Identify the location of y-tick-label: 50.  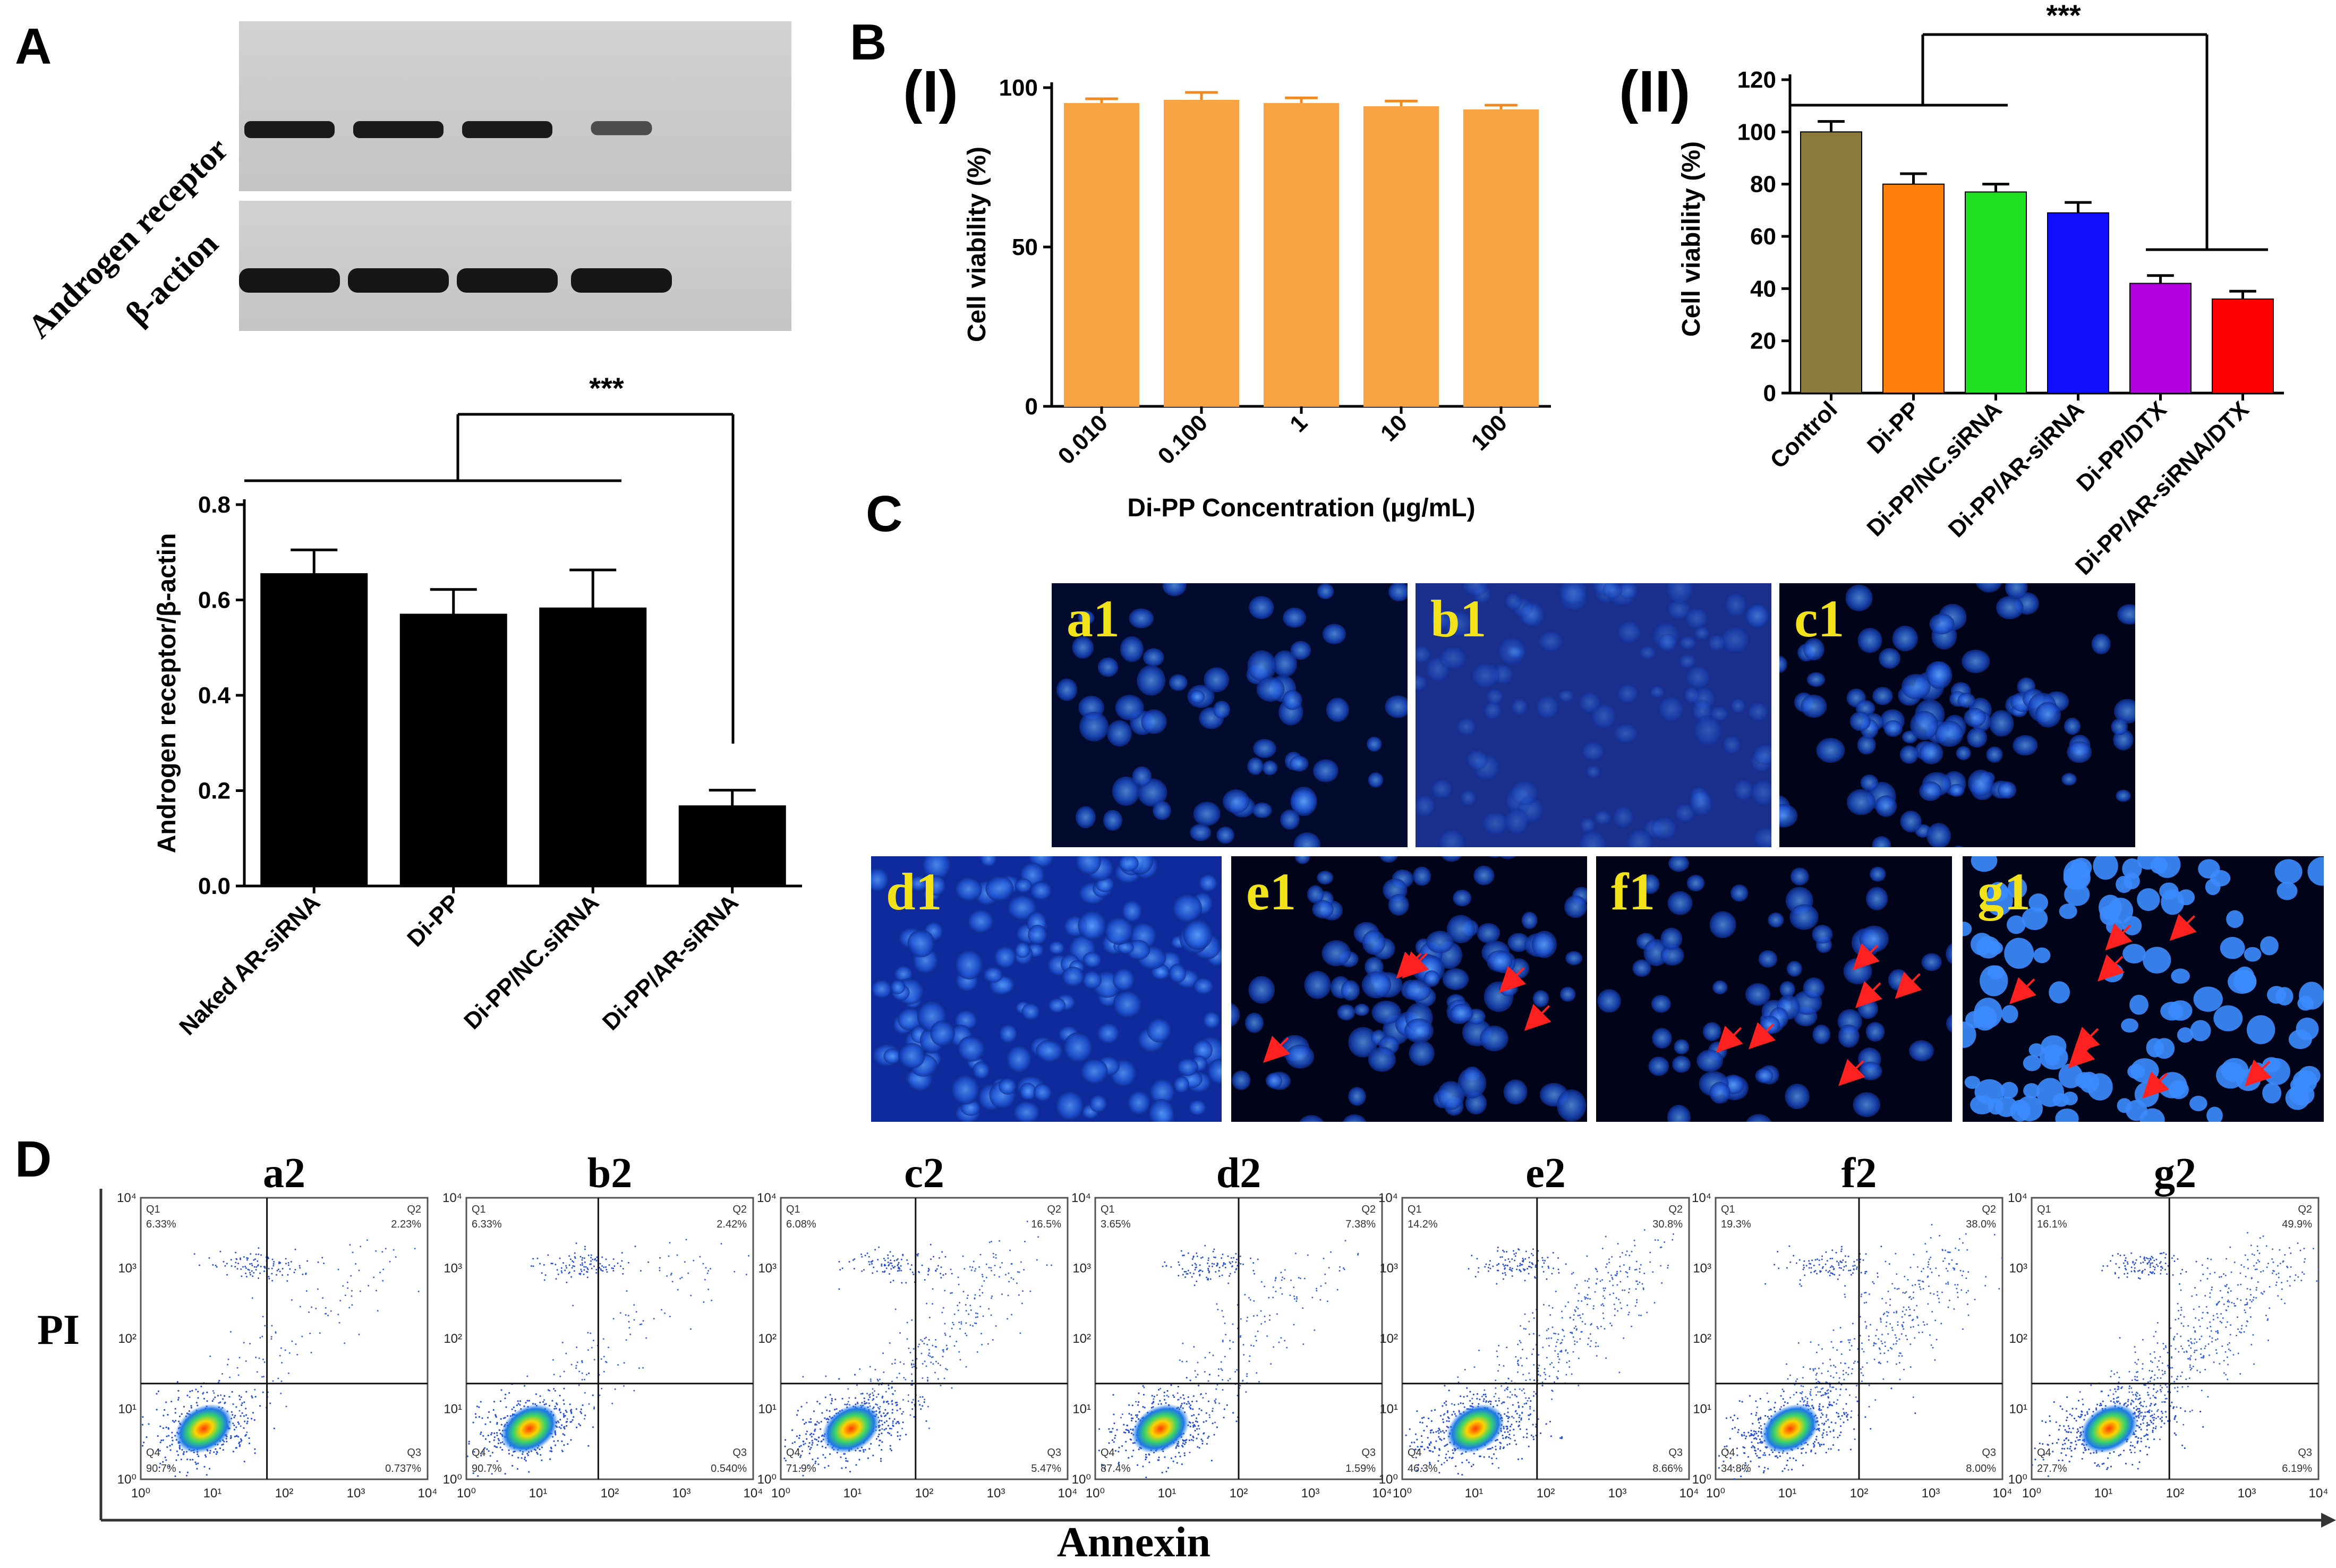
(1025, 247).